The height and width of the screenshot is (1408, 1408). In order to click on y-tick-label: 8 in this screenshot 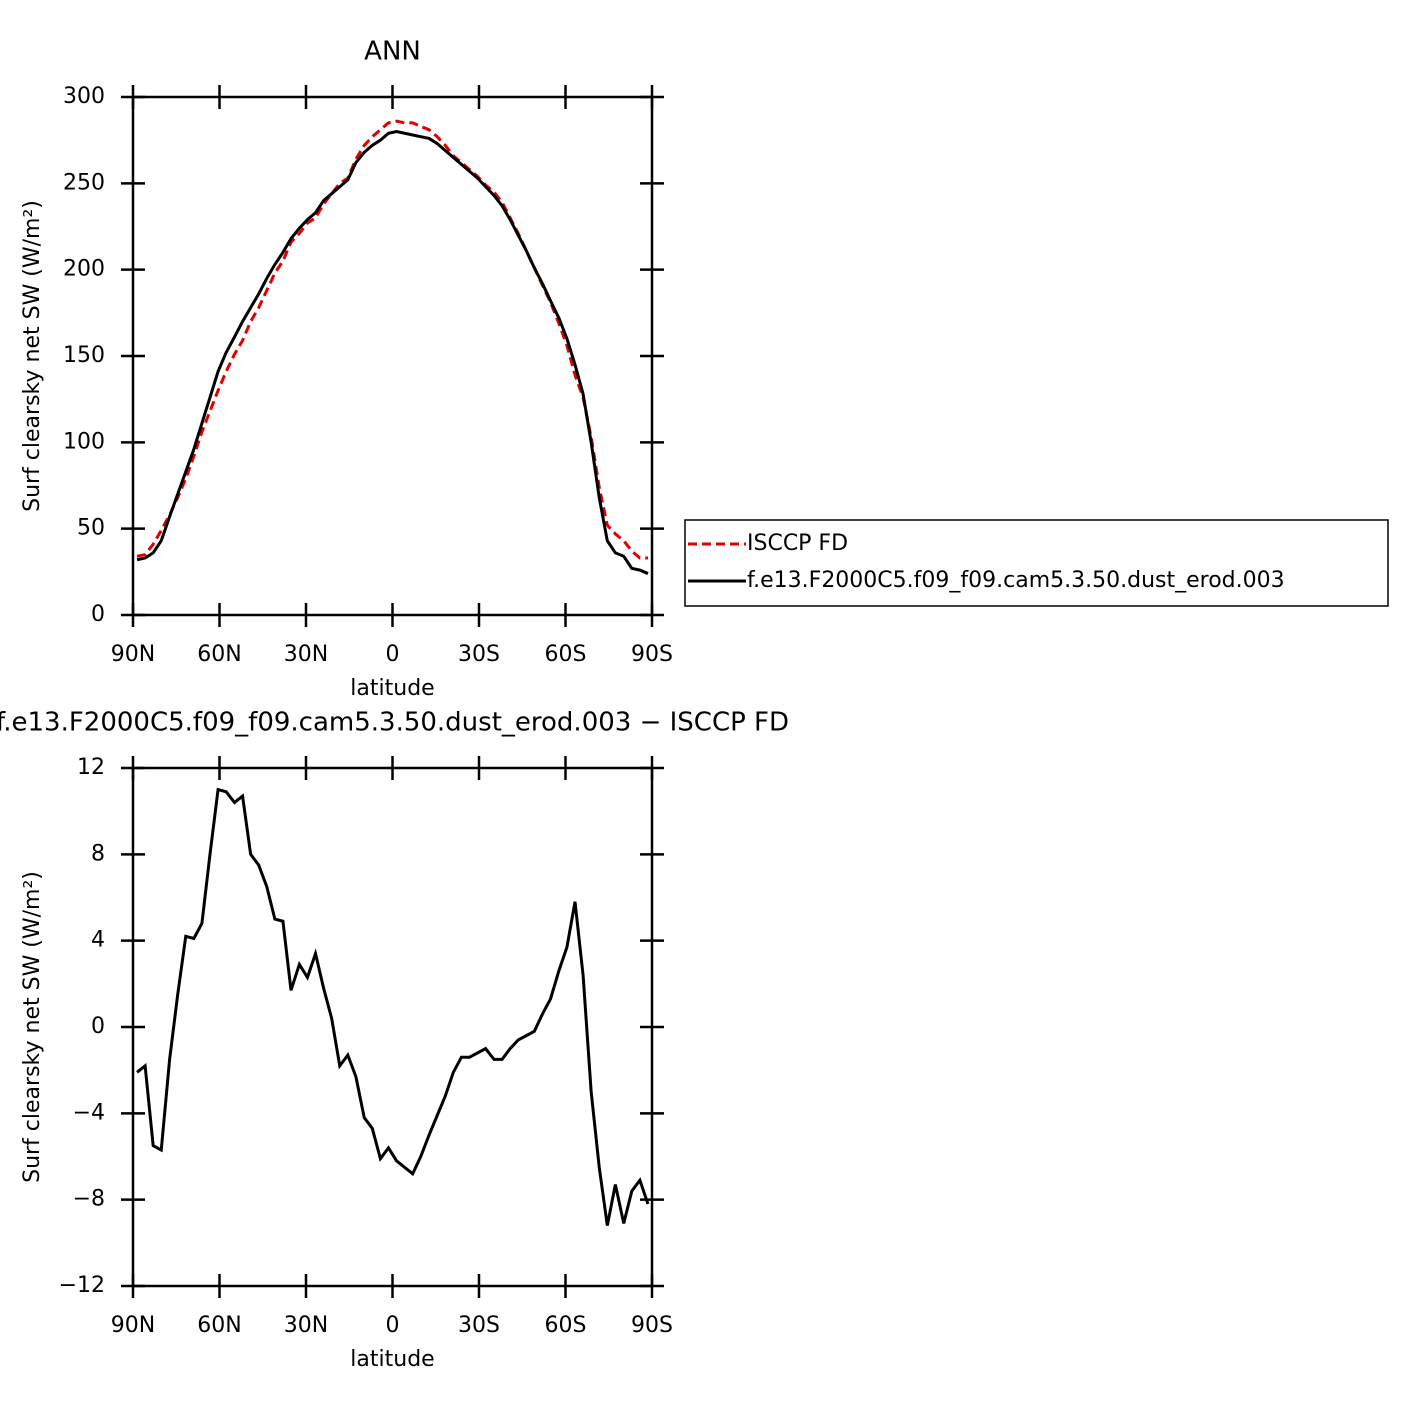, I will do `click(98, 853)`.